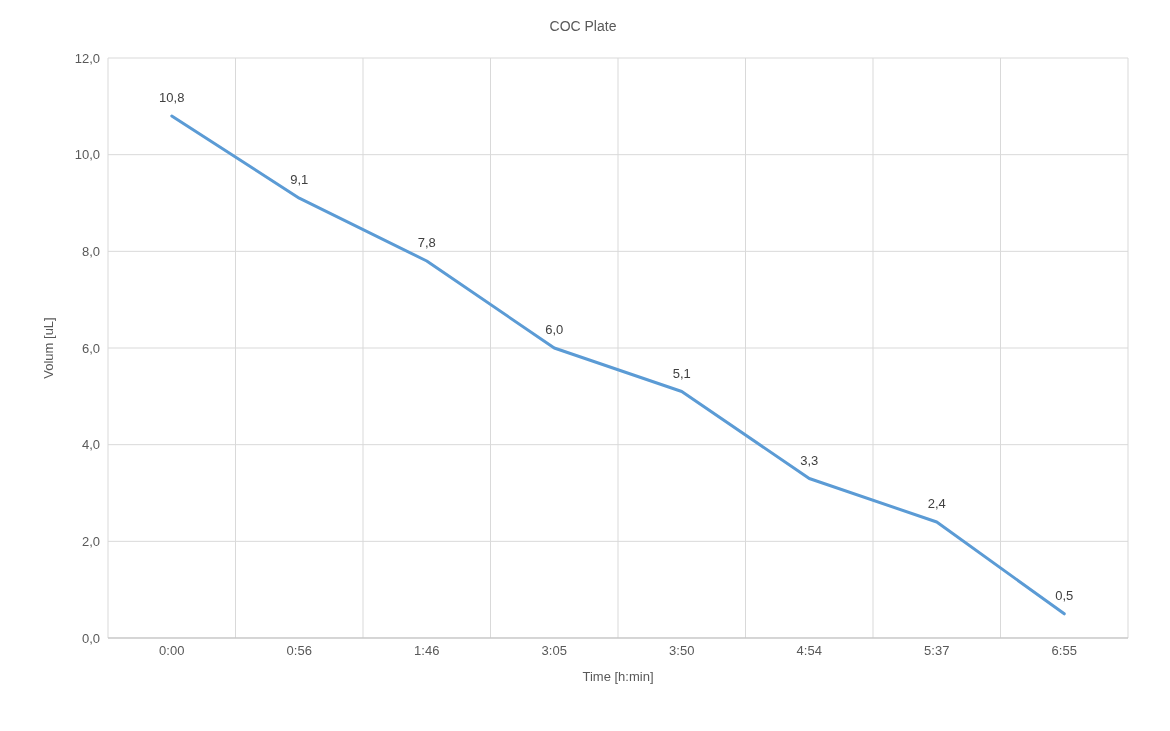 The height and width of the screenshot is (731, 1170). What do you see at coordinates (618, 676) in the screenshot?
I see `x-axis-title: Time [h:min]` at bounding box center [618, 676].